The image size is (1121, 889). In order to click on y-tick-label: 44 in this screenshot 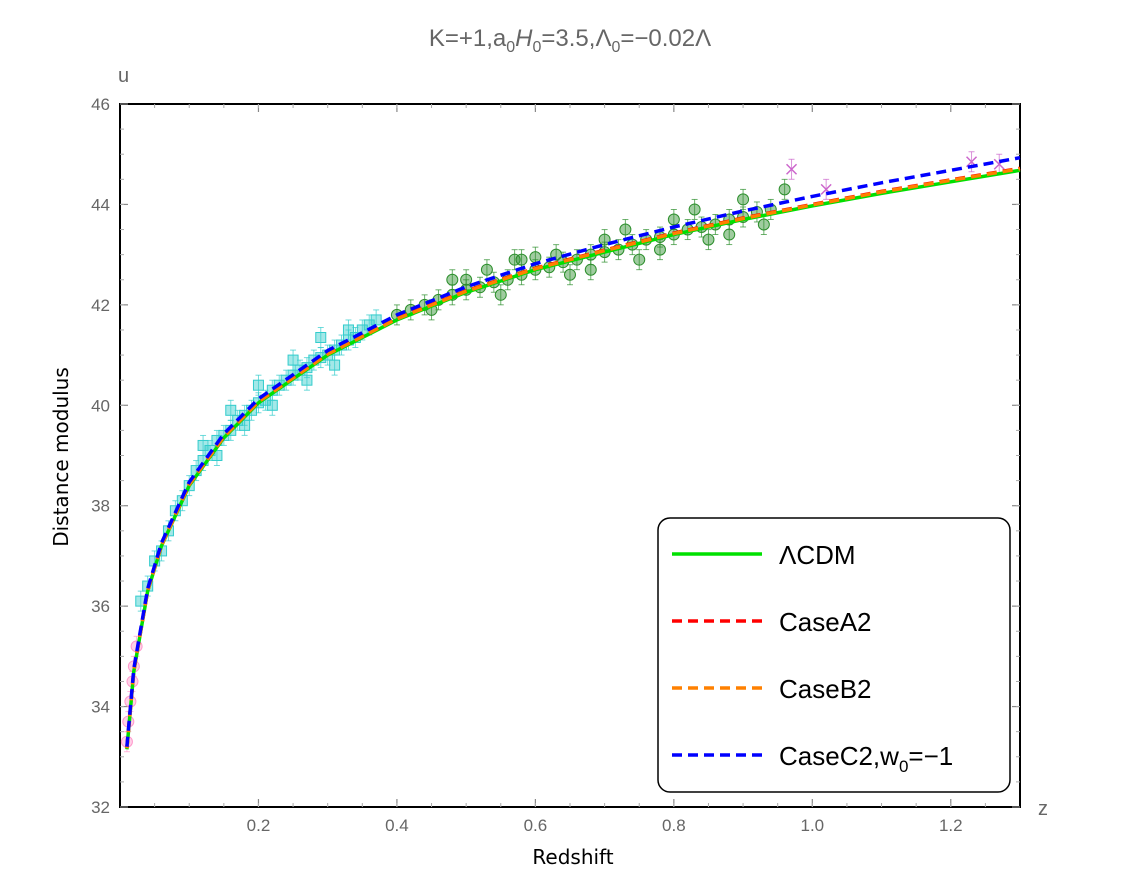, I will do `click(100, 204)`.